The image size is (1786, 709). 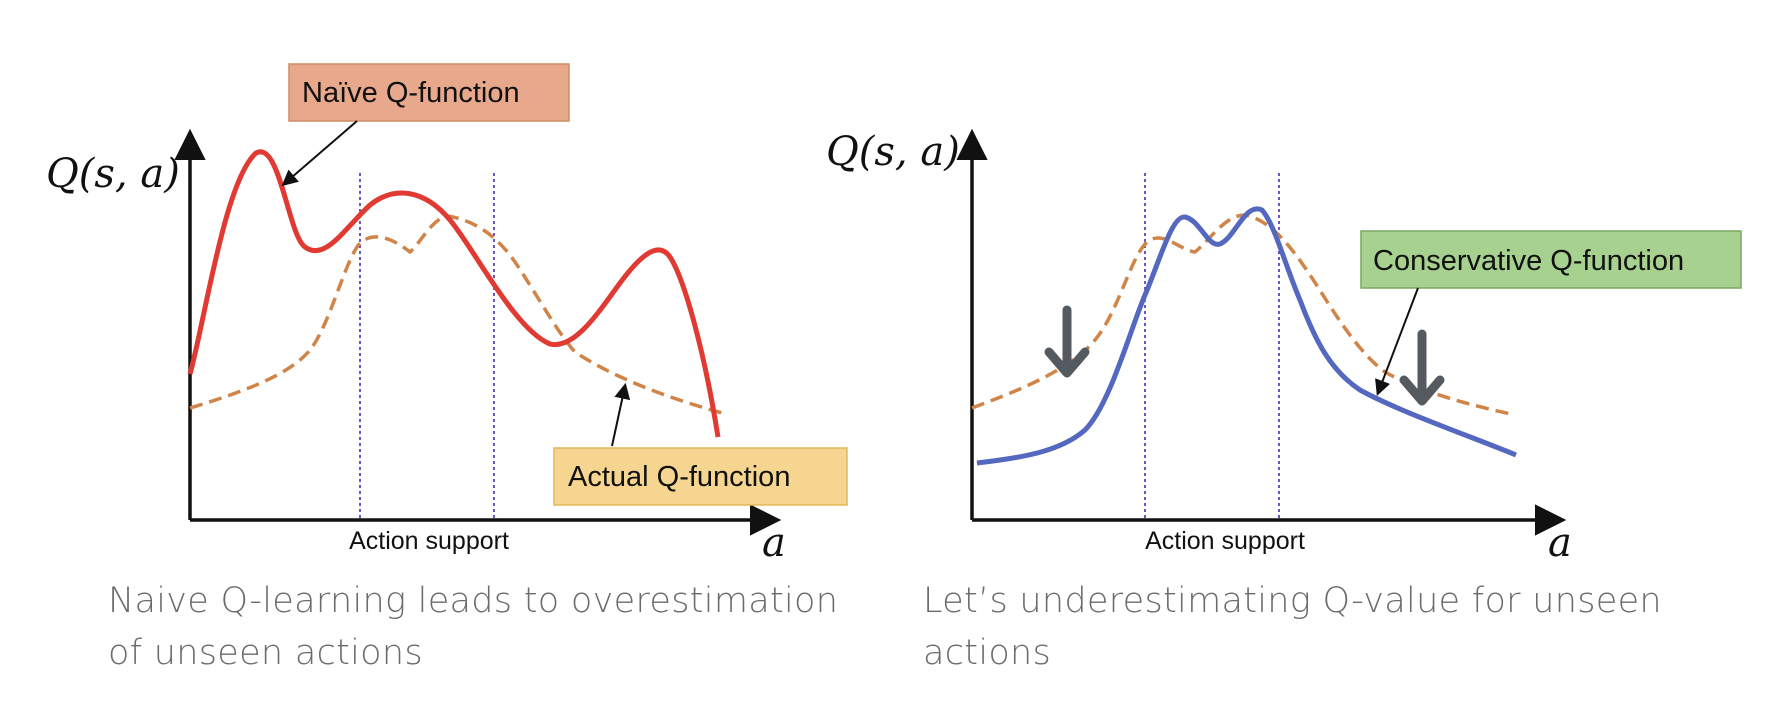 I want to click on conservative-q-label: Conservative Q-function, so click(x=1528, y=261).